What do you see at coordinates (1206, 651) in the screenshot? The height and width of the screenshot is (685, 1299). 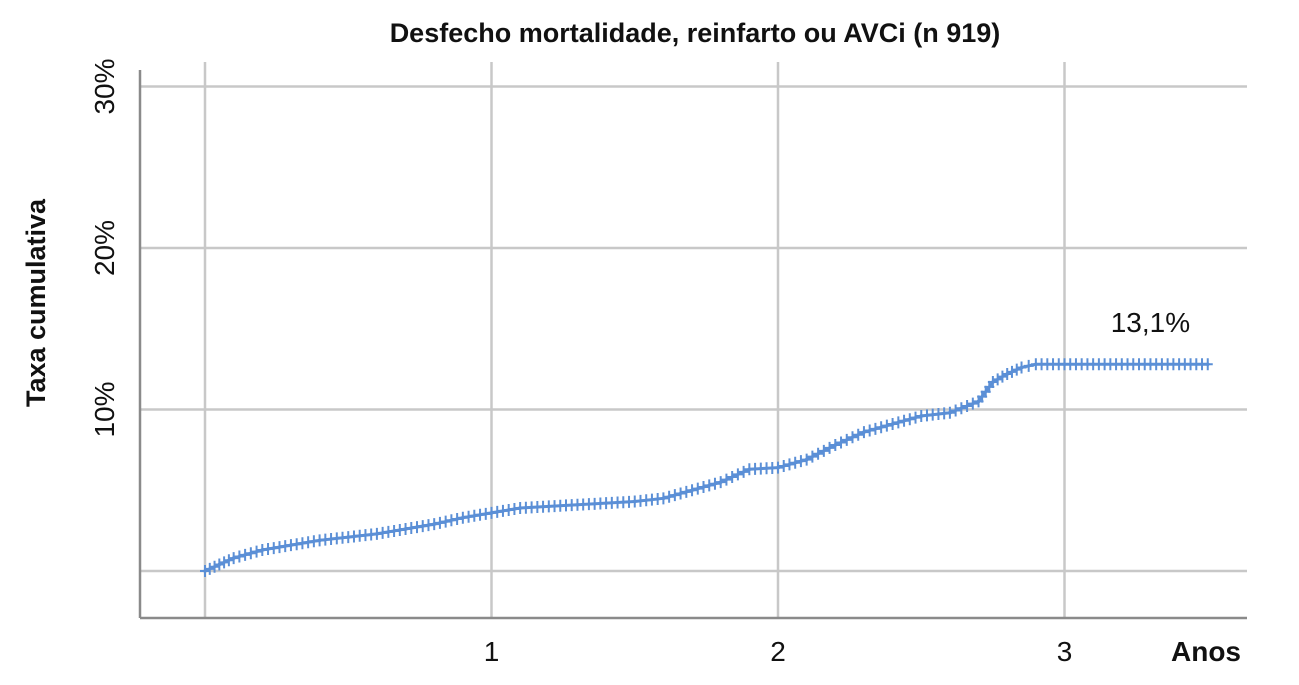 I see `x-axis-label: Anos` at bounding box center [1206, 651].